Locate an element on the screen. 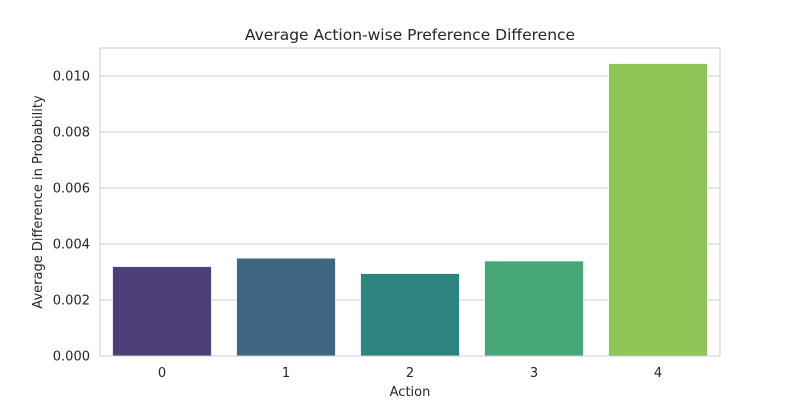 The height and width of the screenshot is (400, 800). y-axis-ticks: 0.000 0.002 0.004 0.006 0.008 0.010 is located at coordinates (71, 217).